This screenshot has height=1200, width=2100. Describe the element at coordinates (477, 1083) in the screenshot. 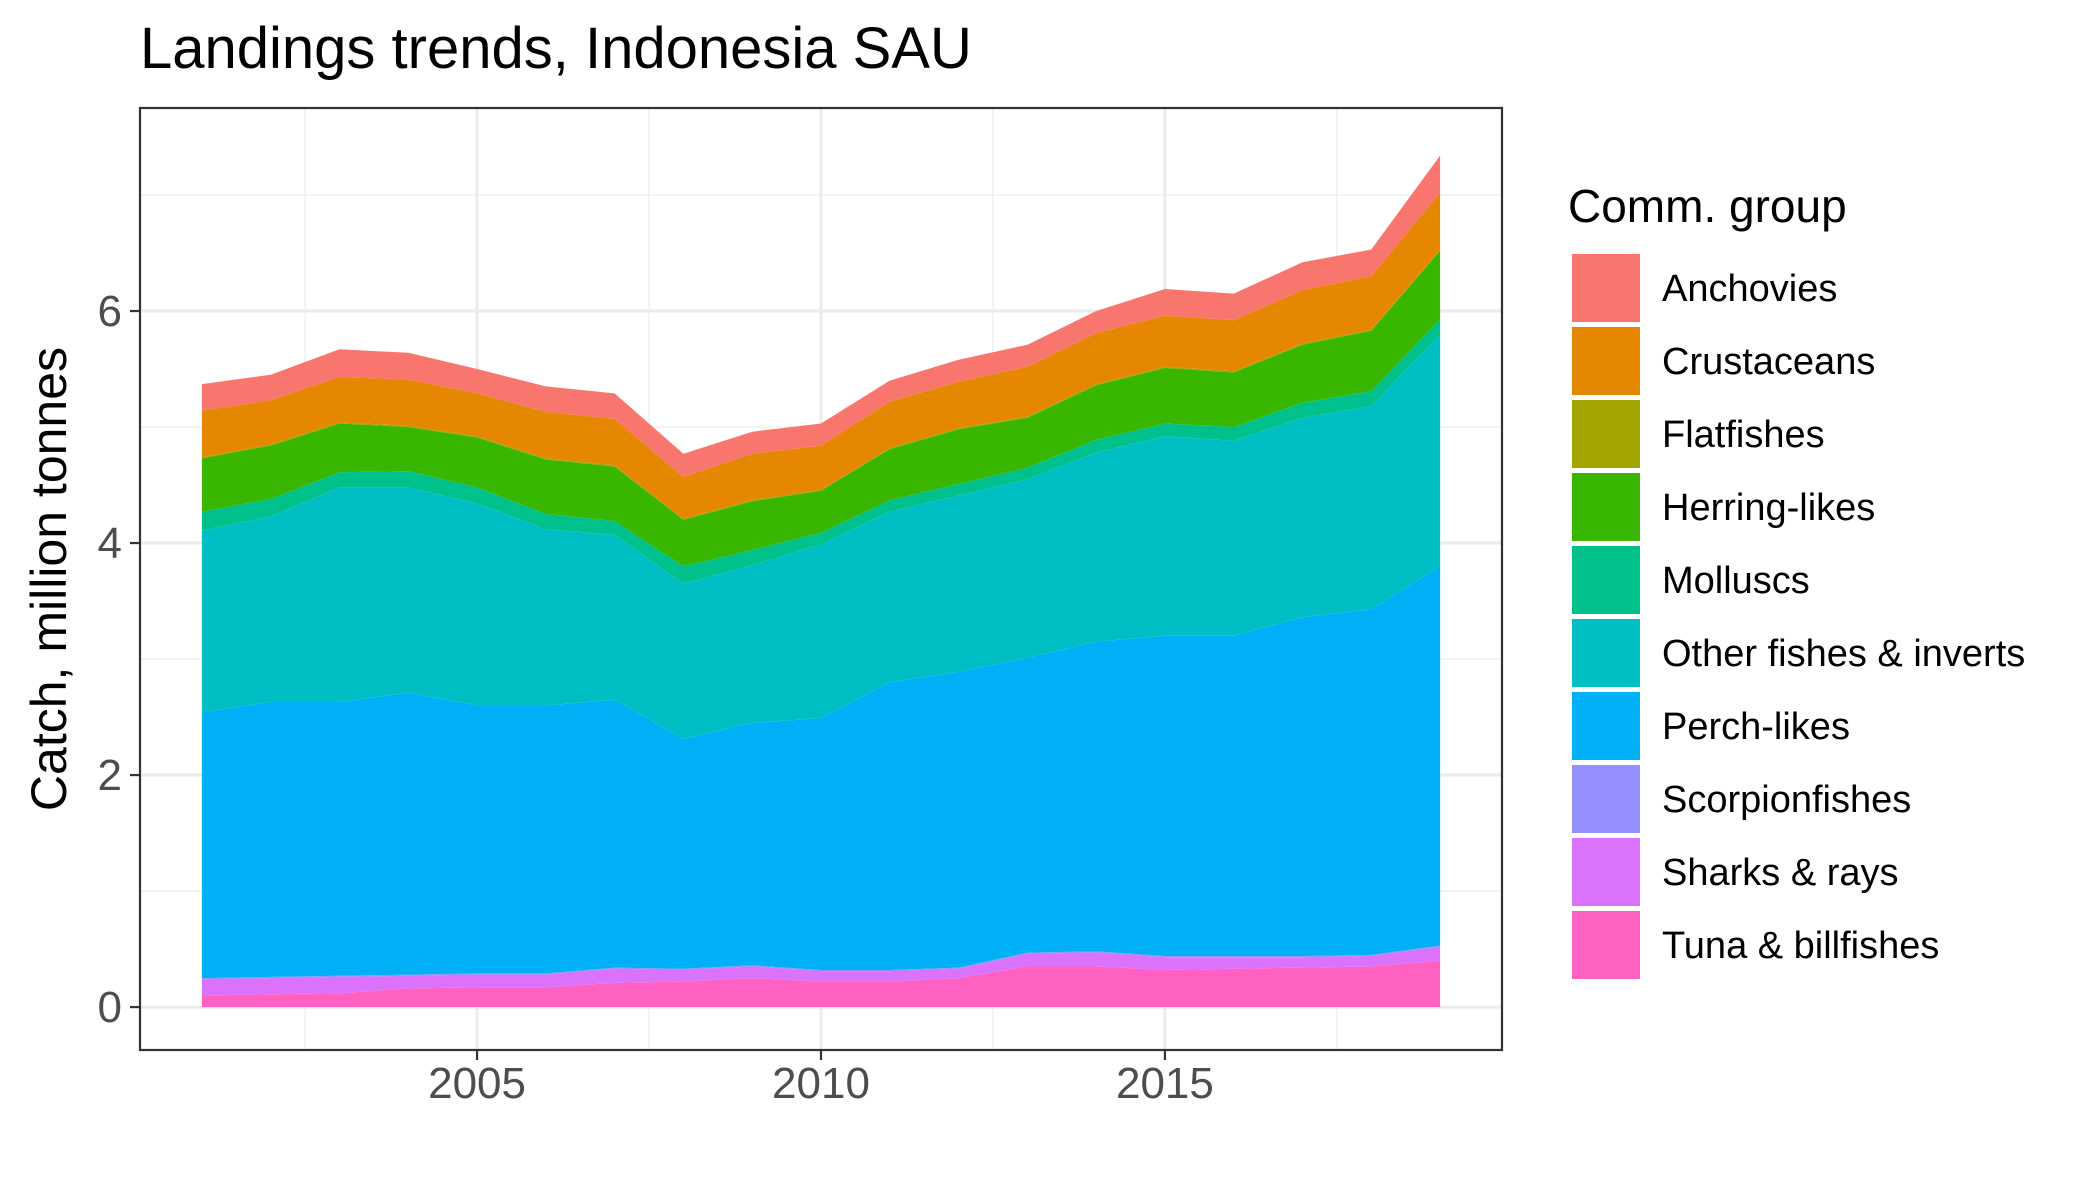

I see `x-tick-label: 2005` at that location.